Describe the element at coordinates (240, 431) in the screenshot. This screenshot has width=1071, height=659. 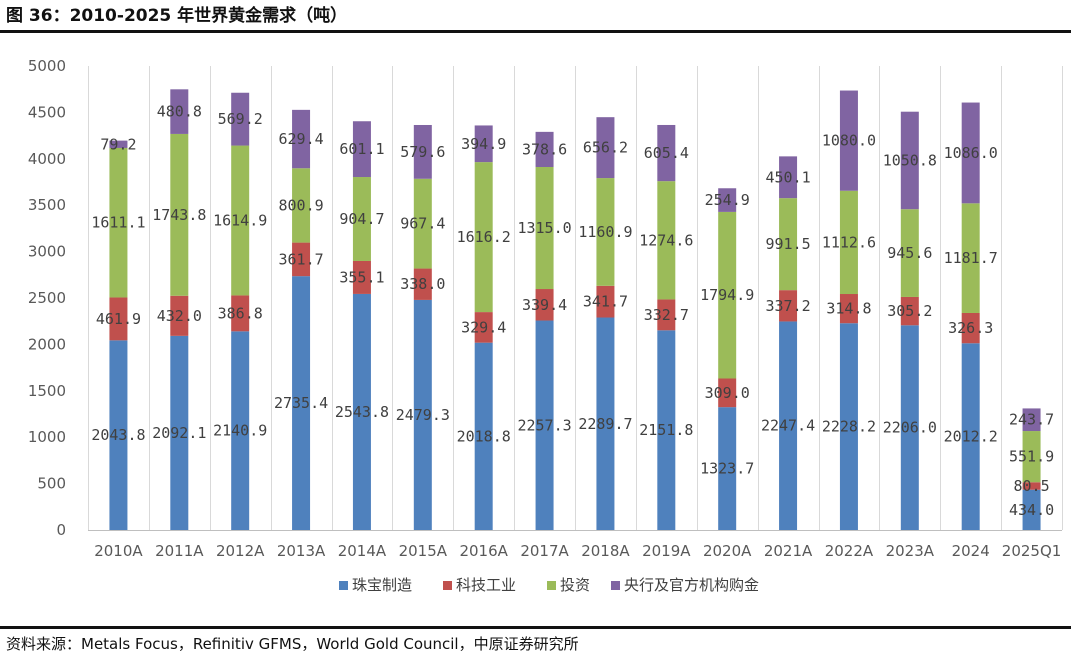
I see `data-label: 2140.9` at that location.